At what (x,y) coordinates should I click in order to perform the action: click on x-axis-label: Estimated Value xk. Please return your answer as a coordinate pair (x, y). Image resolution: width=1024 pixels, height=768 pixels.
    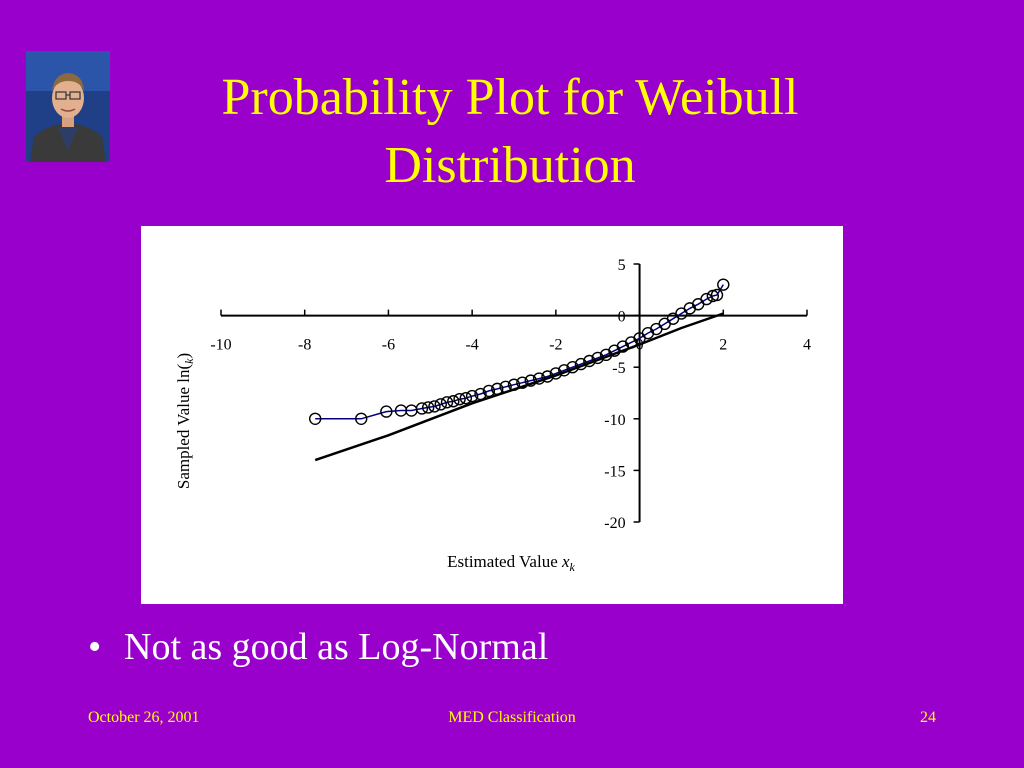
    Looking at the image, I should click on (511, 563).